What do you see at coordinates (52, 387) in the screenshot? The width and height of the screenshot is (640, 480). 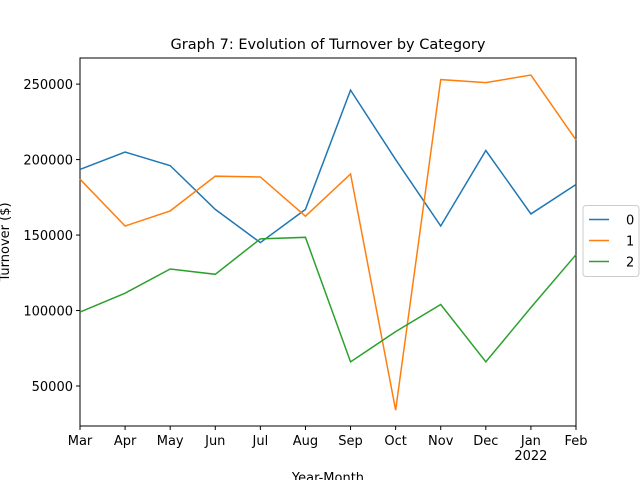 I see `y-tick-label: 50000` at bounding box center [52, 387].